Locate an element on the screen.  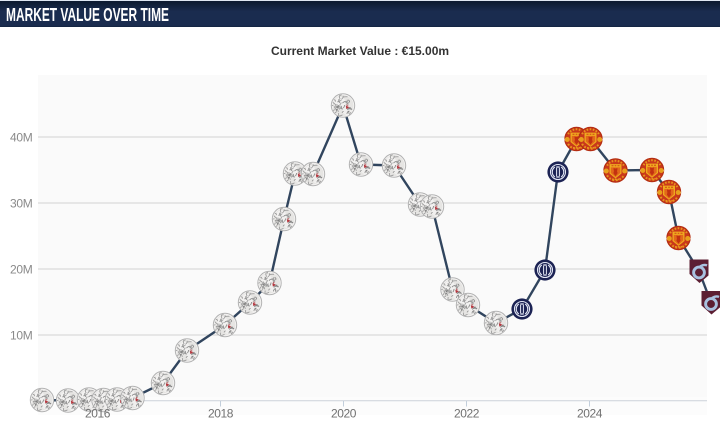
svg-text: 2016 is located at coordinates (98, 414).